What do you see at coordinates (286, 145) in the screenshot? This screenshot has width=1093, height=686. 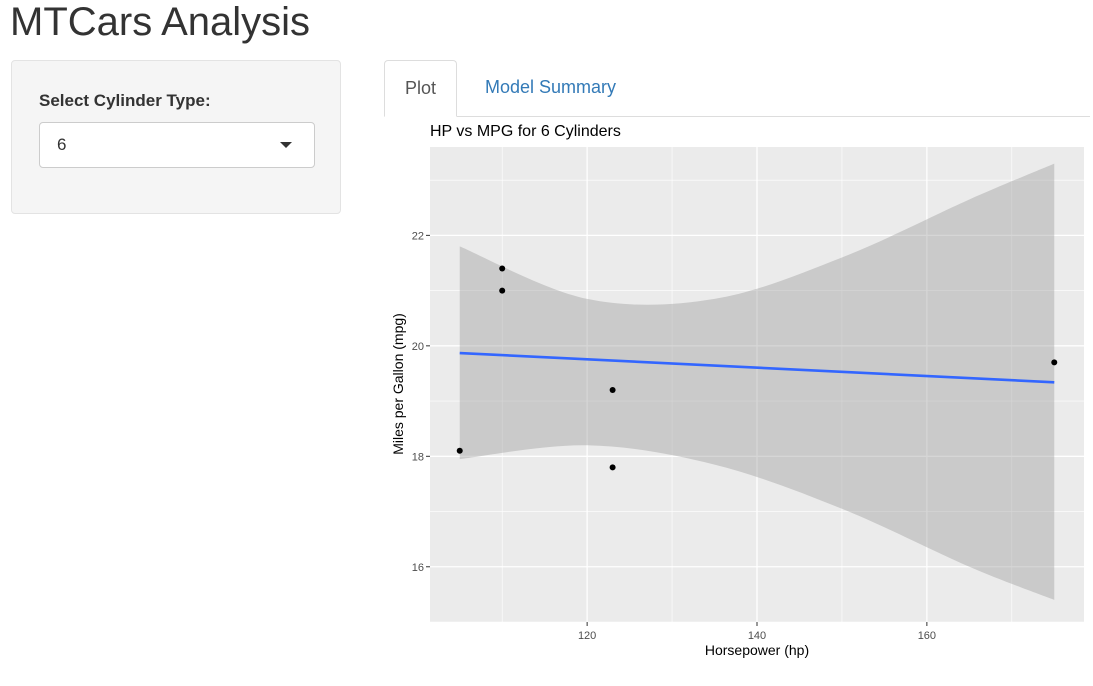 I see `caret-down-icon` at bounding box center [286, 145].